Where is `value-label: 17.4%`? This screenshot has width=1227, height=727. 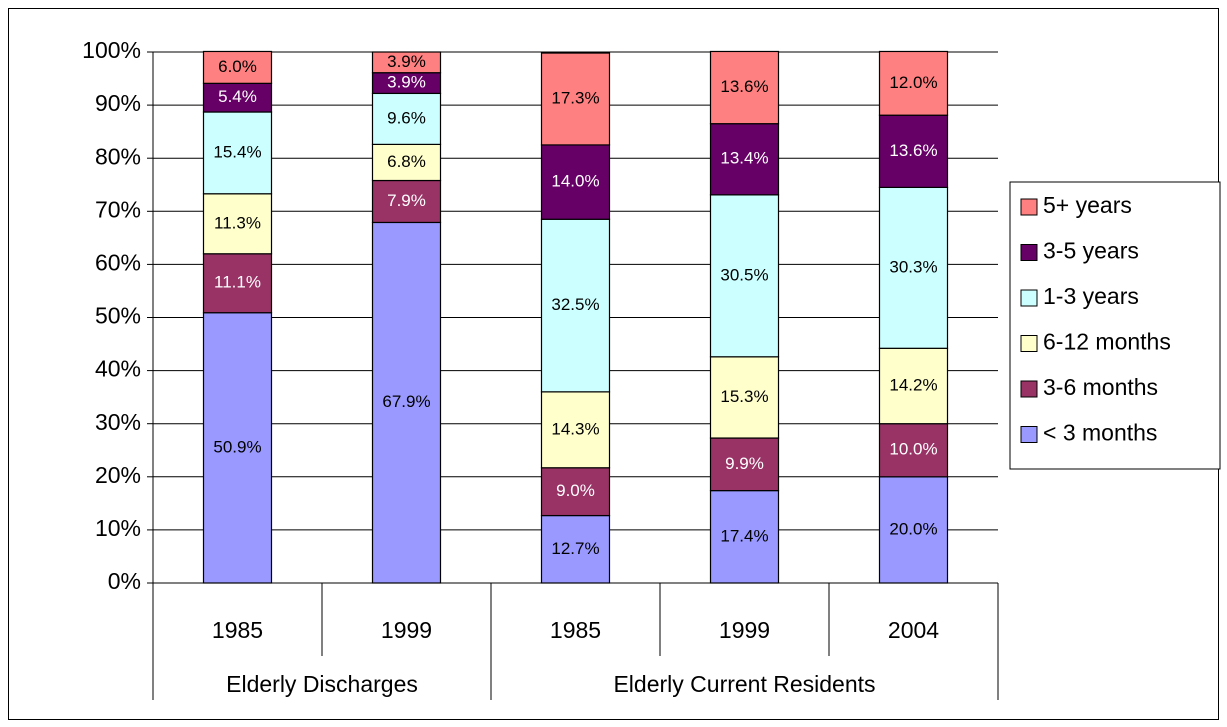 value-label: 17.4% is located at coordinates (744, 535).